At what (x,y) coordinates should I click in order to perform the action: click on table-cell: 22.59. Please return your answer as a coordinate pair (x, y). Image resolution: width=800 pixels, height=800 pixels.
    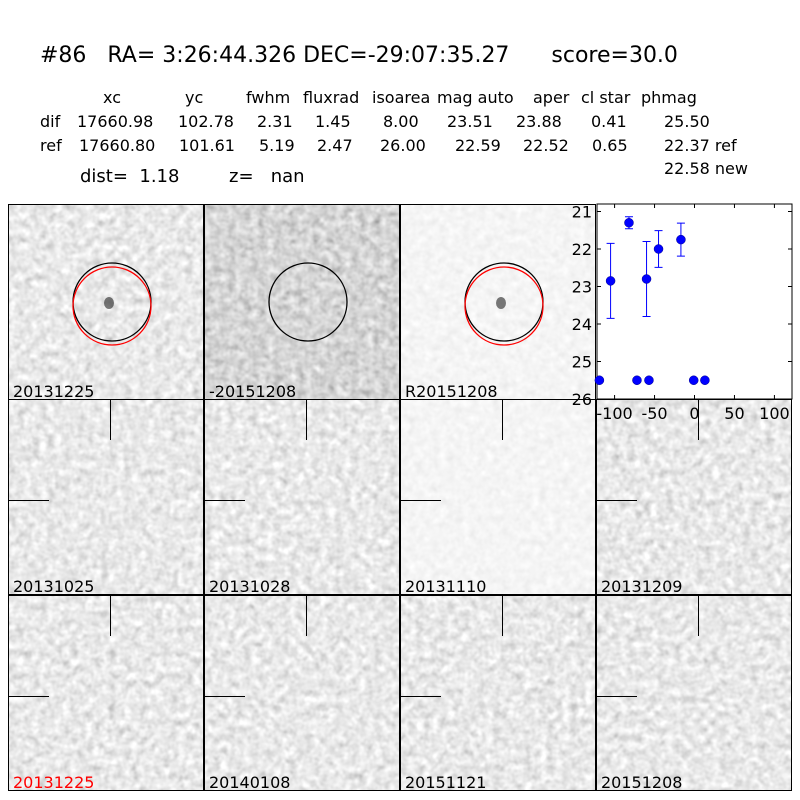
    Looking at the image, I should click on (478, 145).